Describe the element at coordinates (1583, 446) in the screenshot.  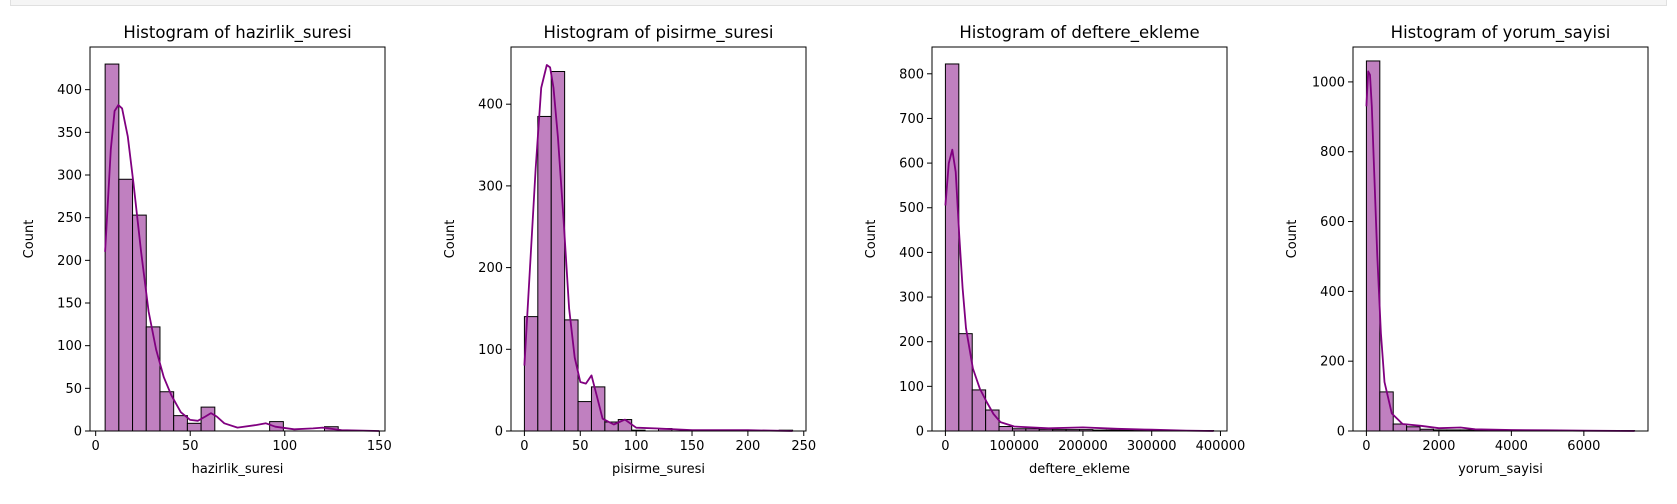
I see `chart-4-x-tick-label: 6000` at that location.